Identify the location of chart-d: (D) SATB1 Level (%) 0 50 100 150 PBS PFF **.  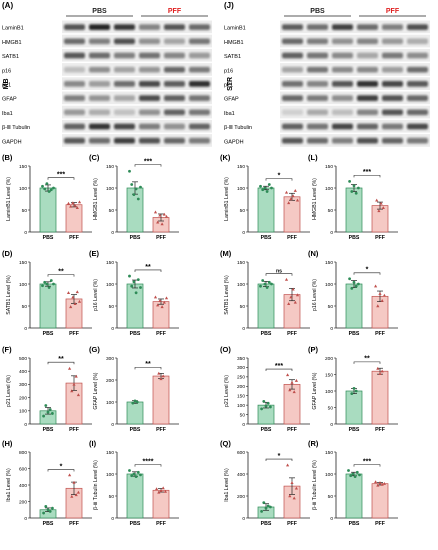
(47, 293).